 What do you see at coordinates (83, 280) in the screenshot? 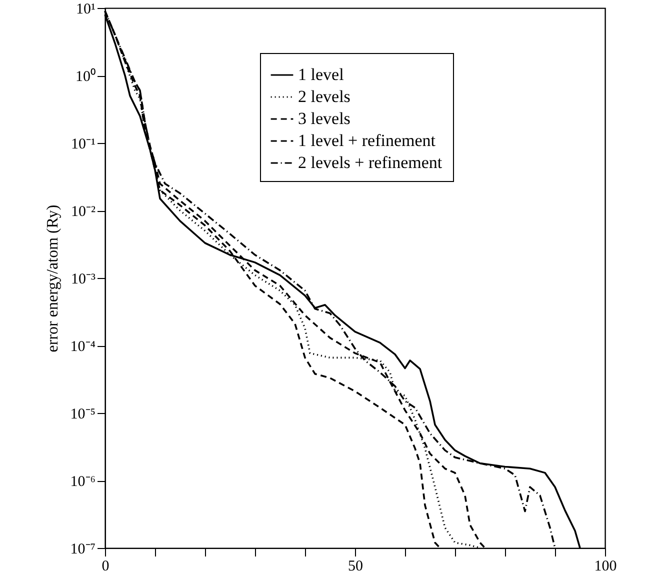
I see `y-tick-label: 10⁻³` at bounding box center [83, 280].